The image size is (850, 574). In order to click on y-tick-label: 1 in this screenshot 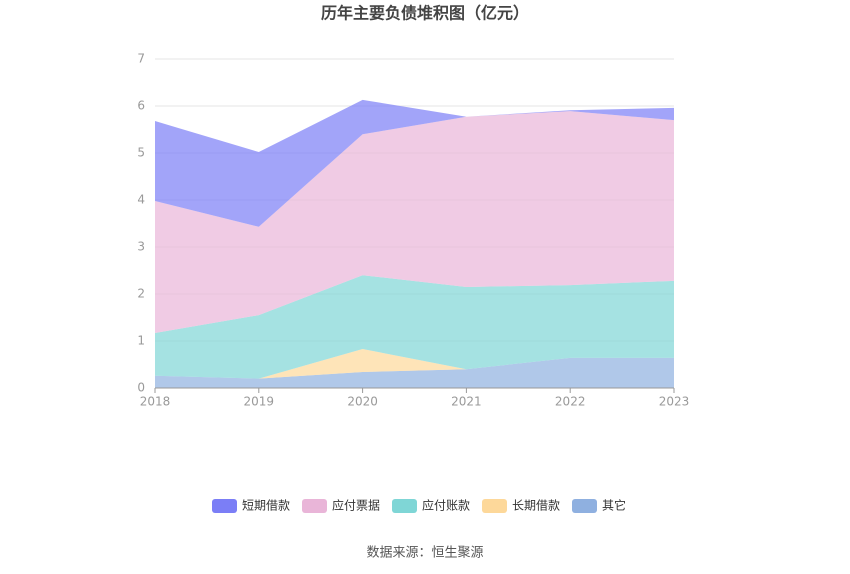, I will do `click(141, 341)`.